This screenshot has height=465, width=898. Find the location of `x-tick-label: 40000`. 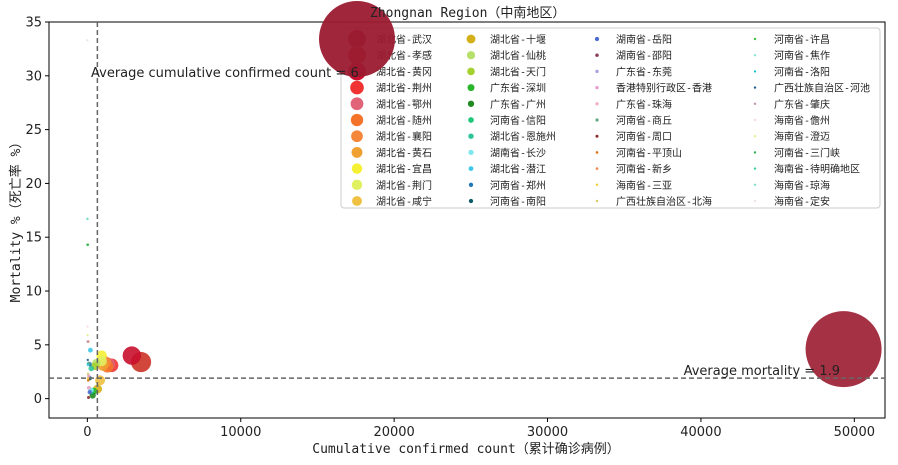

x-tick-label: 40000 is located at coordinates (700, 432).